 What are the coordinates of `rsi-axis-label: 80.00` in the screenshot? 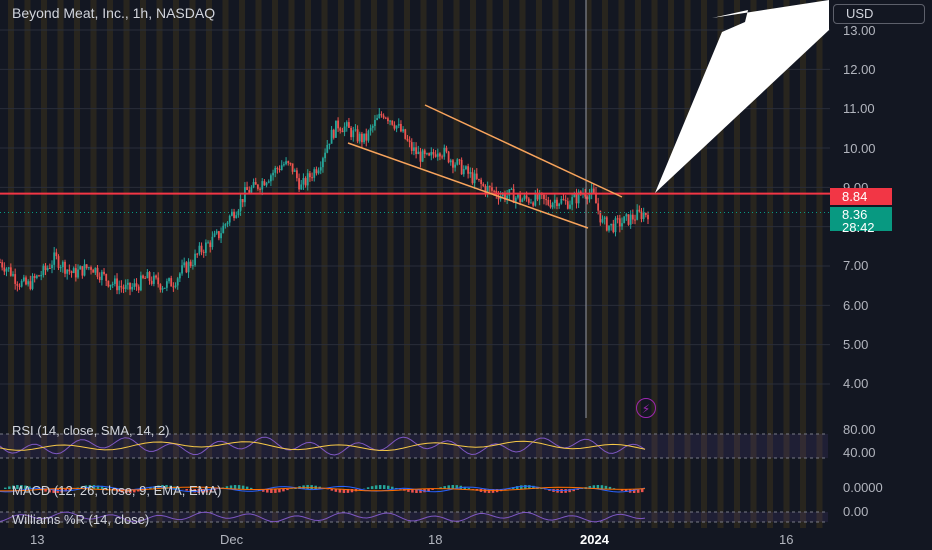 It's located at (859, 429).